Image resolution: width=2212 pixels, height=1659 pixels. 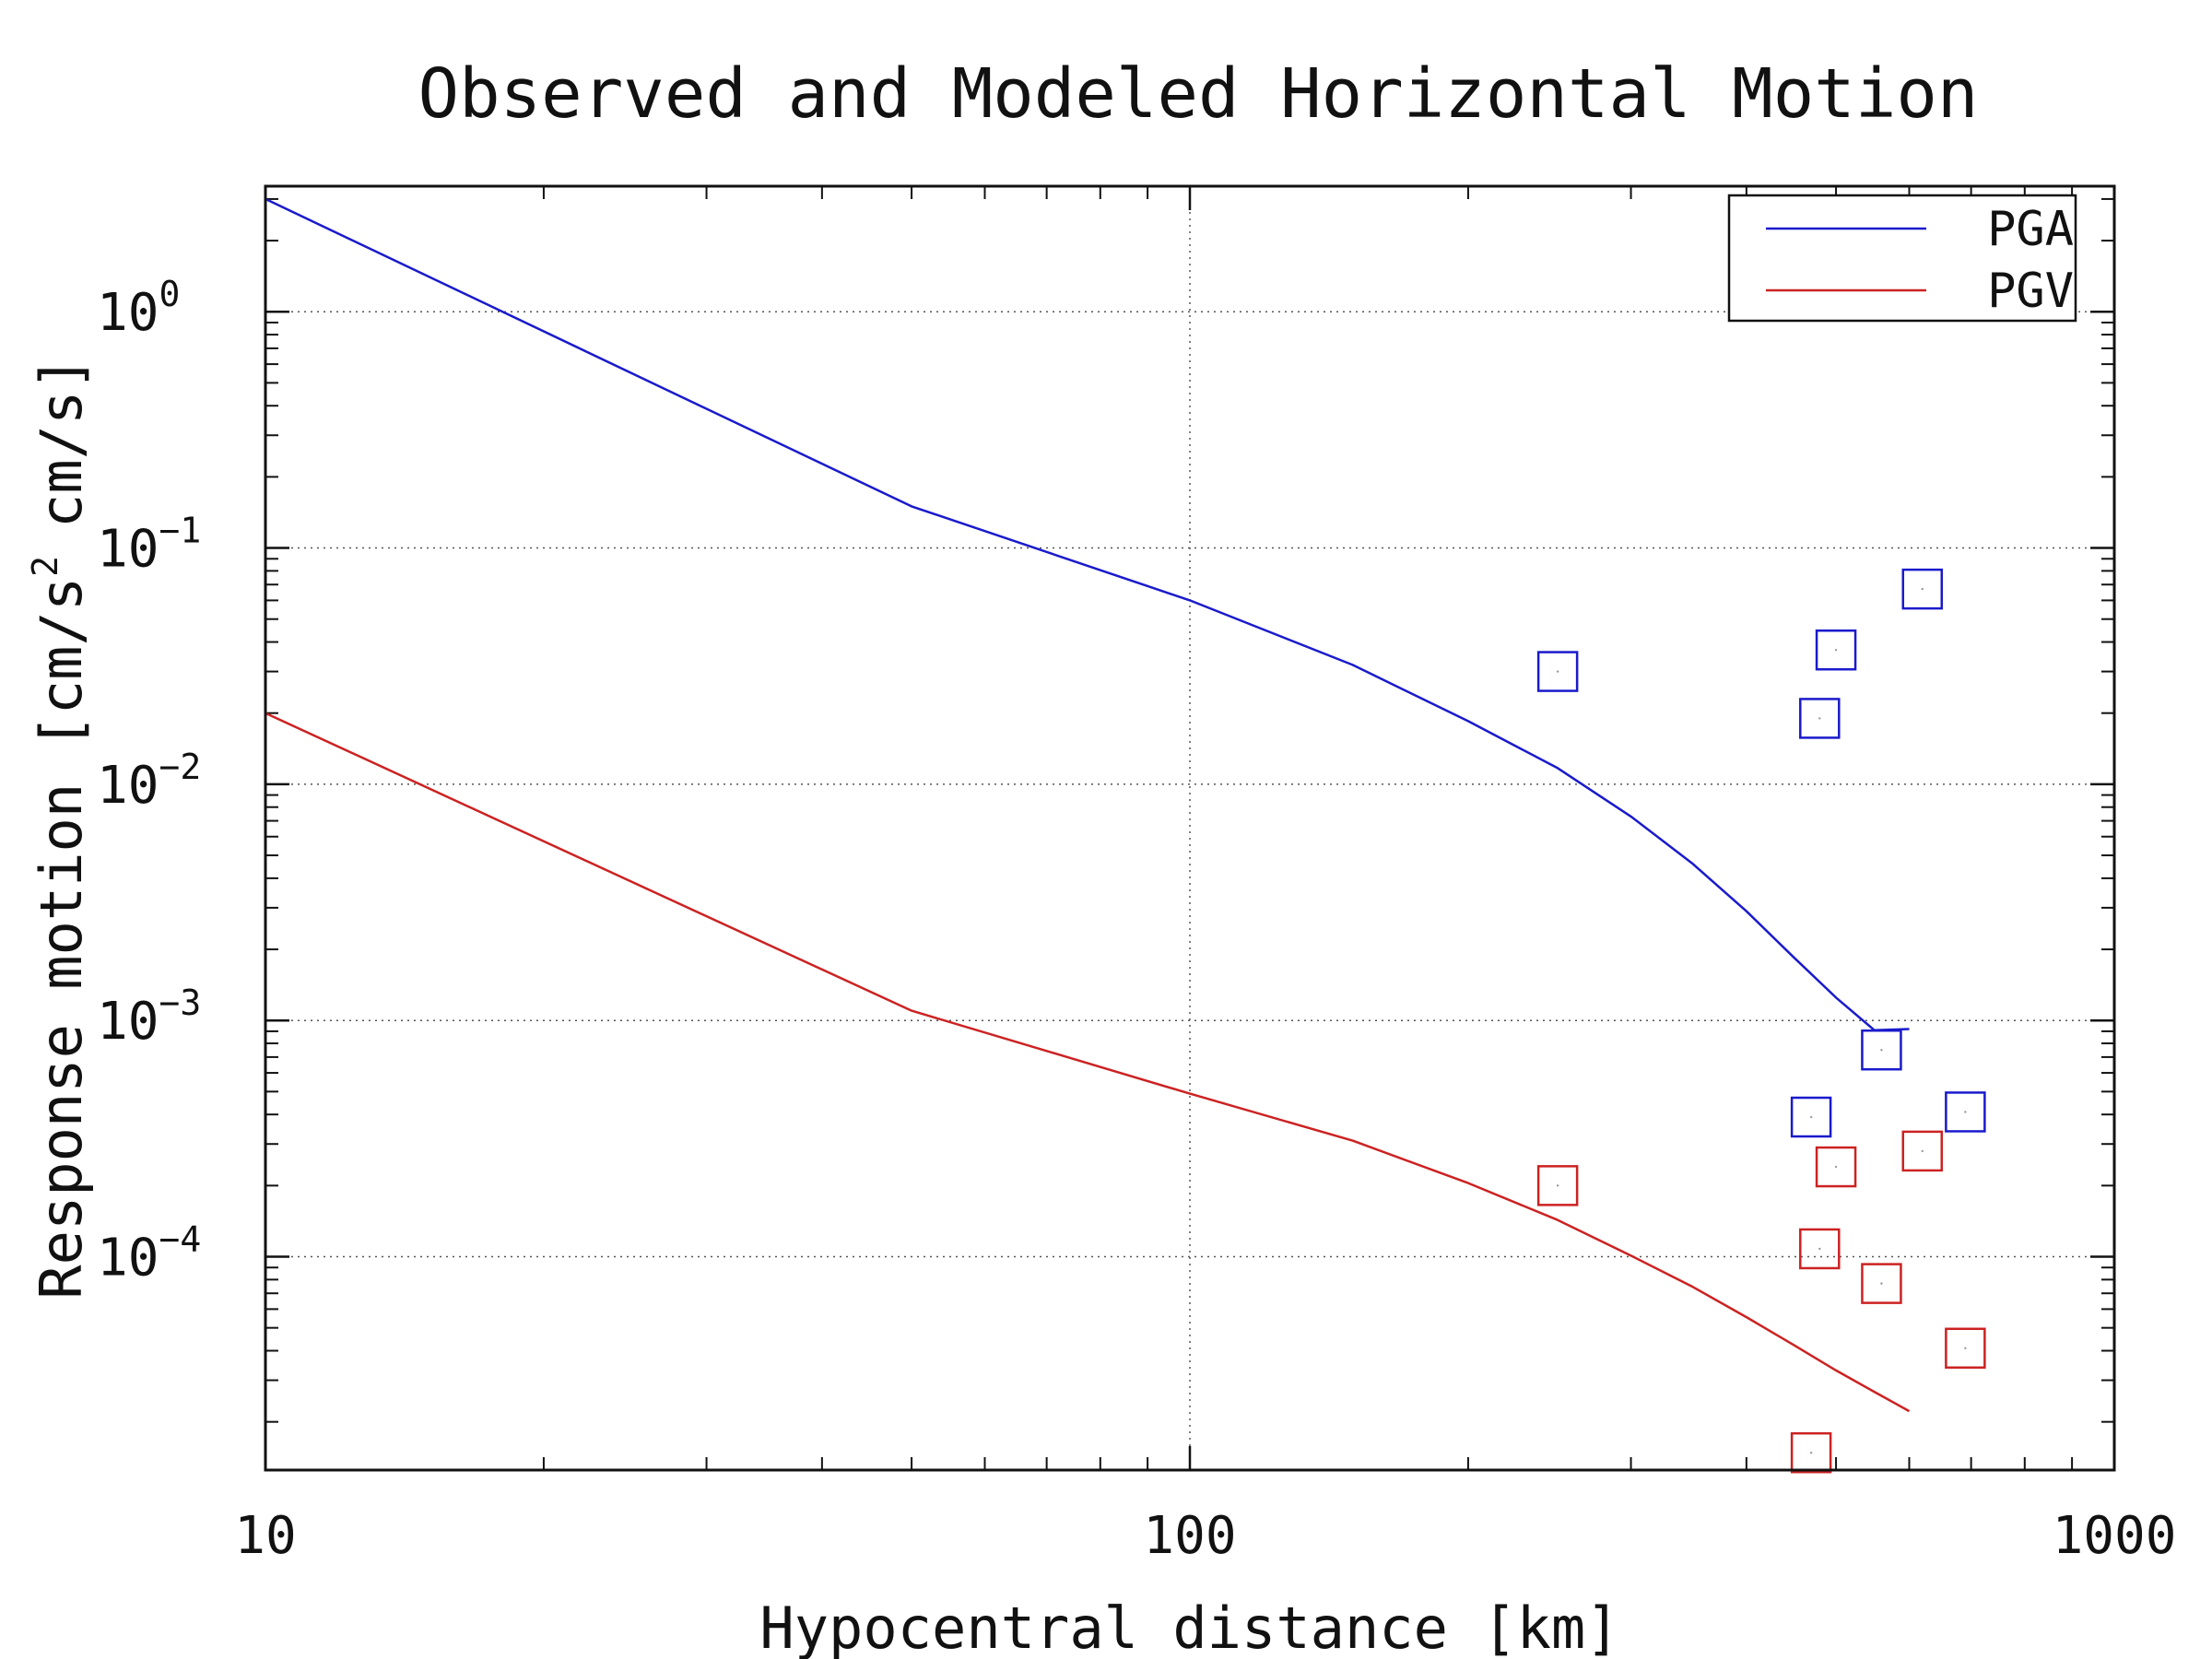 I want to click on y-tick-label: 10⁻⁴, so click(x=149, y=1253).